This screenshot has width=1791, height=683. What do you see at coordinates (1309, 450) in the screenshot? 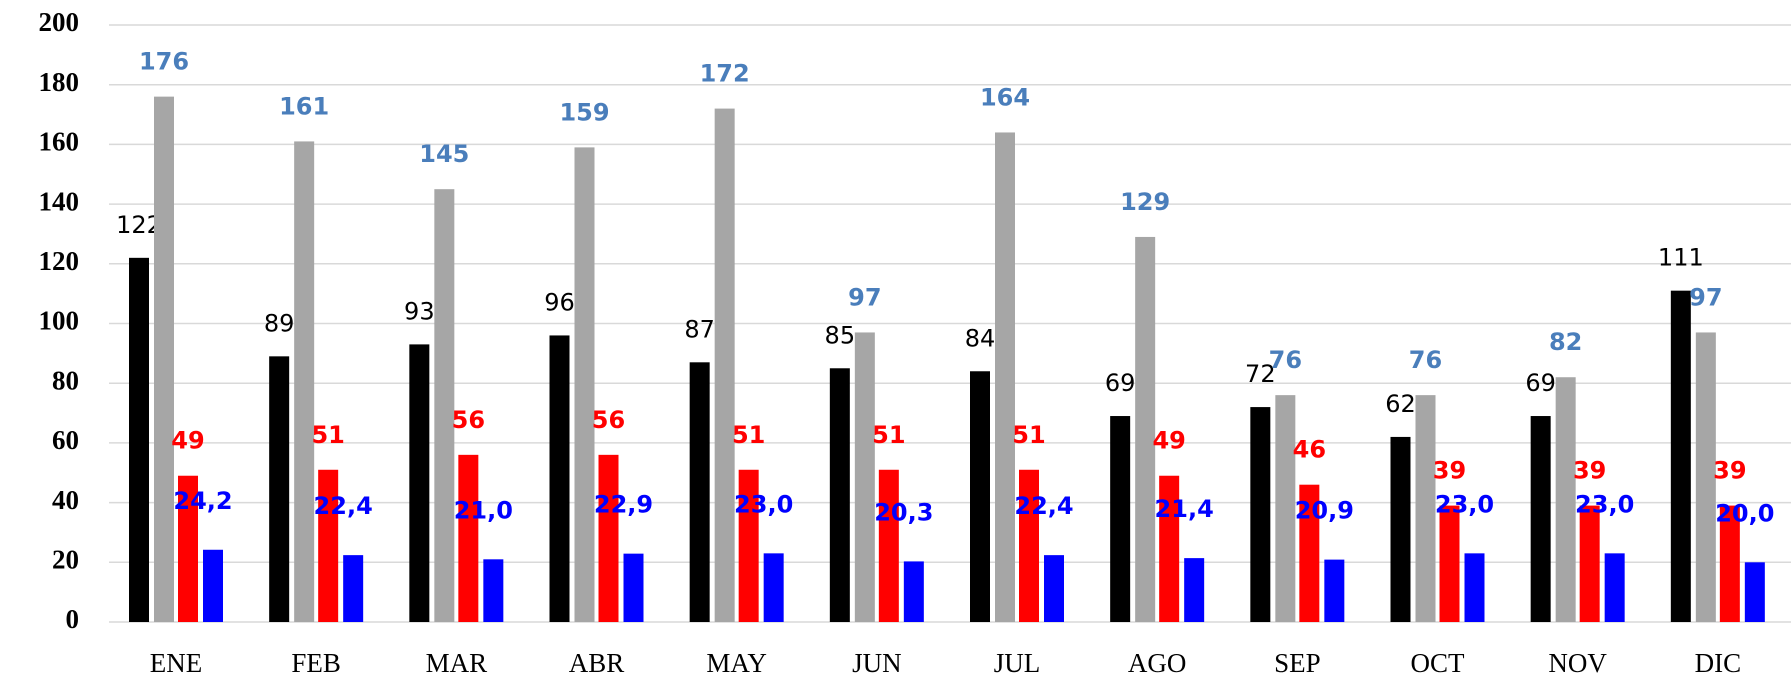
I see `data-label: 46` at bounding box center [1309, 450].